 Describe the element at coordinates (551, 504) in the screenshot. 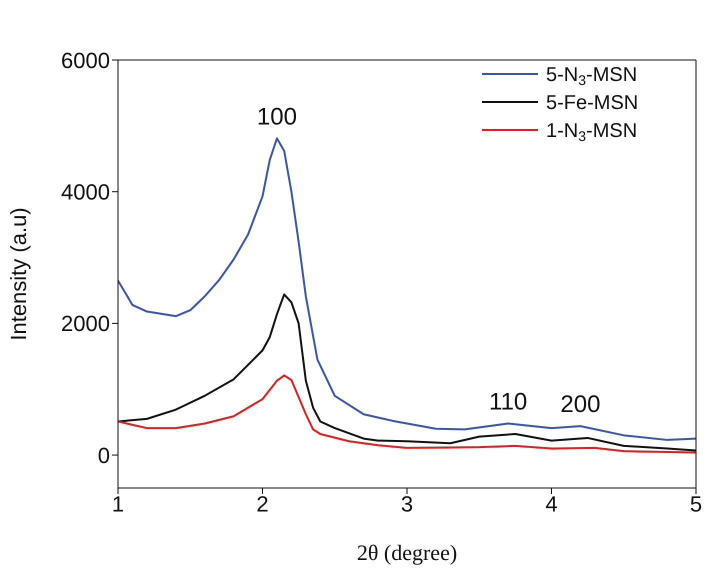

I see `x-tick-label: 4` at that location.